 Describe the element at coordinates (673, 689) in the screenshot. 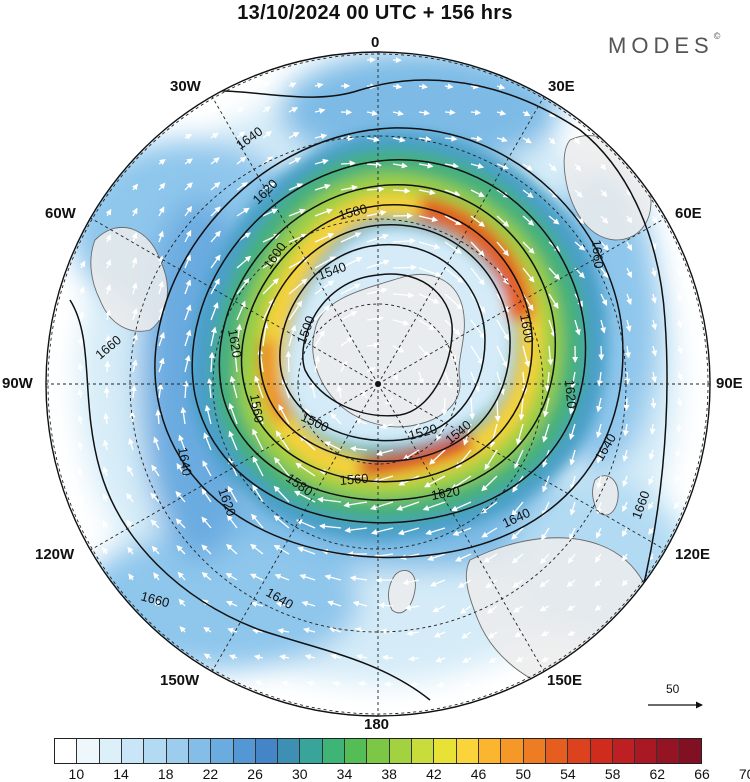

I see `reference-vector-label: 50` at that location.